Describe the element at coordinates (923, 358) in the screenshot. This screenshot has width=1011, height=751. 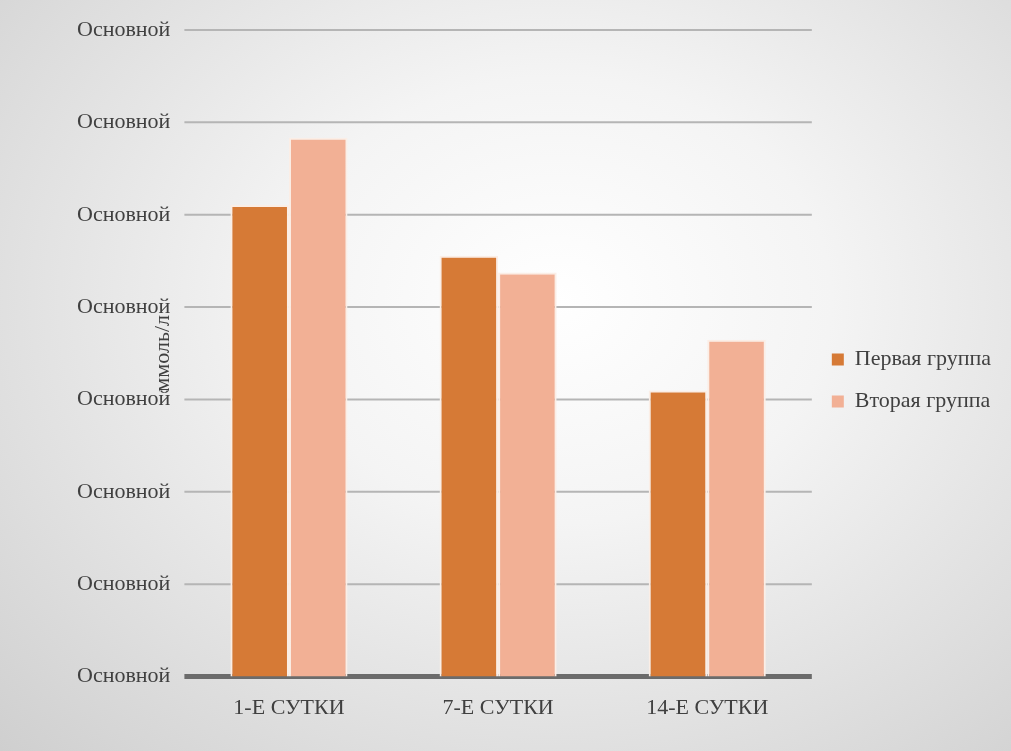
I see `legend-label: Первая группа` at that location.